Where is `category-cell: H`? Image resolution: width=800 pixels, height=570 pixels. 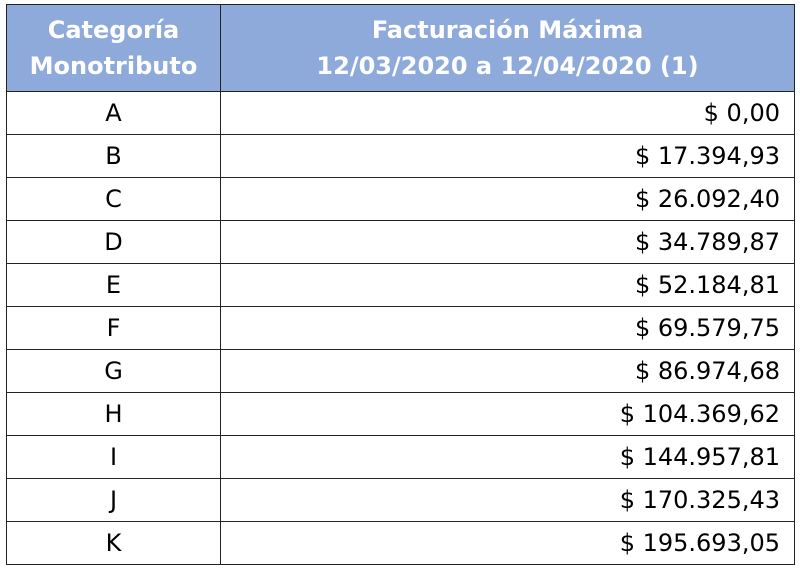
category-cell: H is located at coordinates (113, 414).